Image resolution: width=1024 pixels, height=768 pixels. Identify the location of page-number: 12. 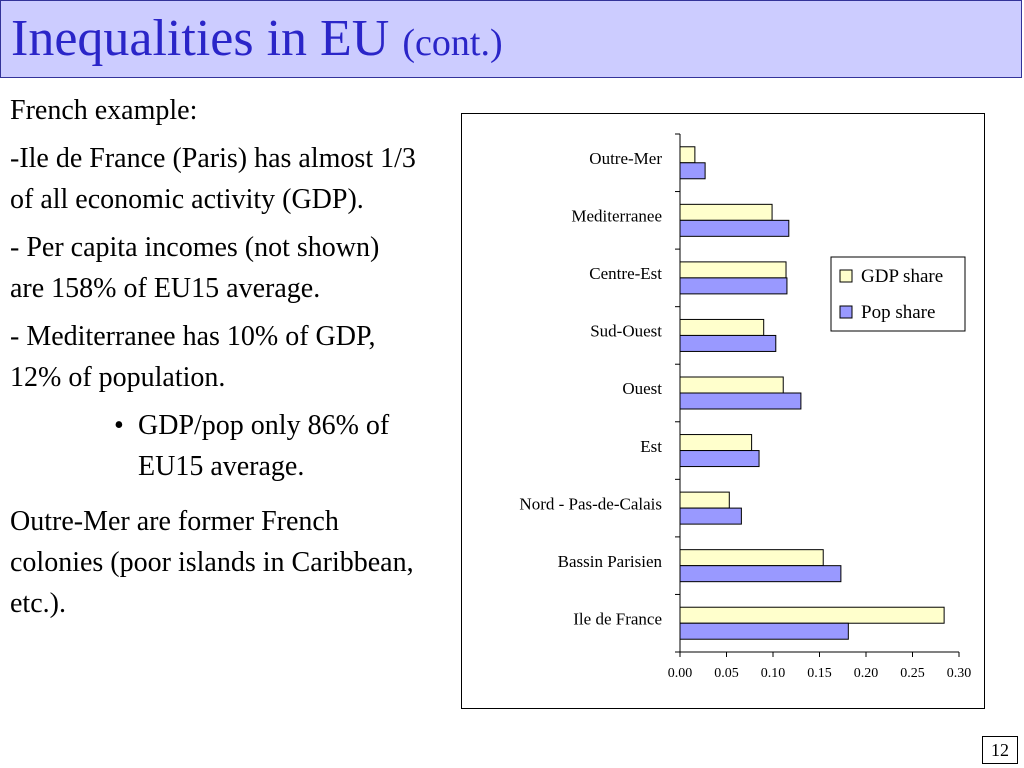
(1000, 750).